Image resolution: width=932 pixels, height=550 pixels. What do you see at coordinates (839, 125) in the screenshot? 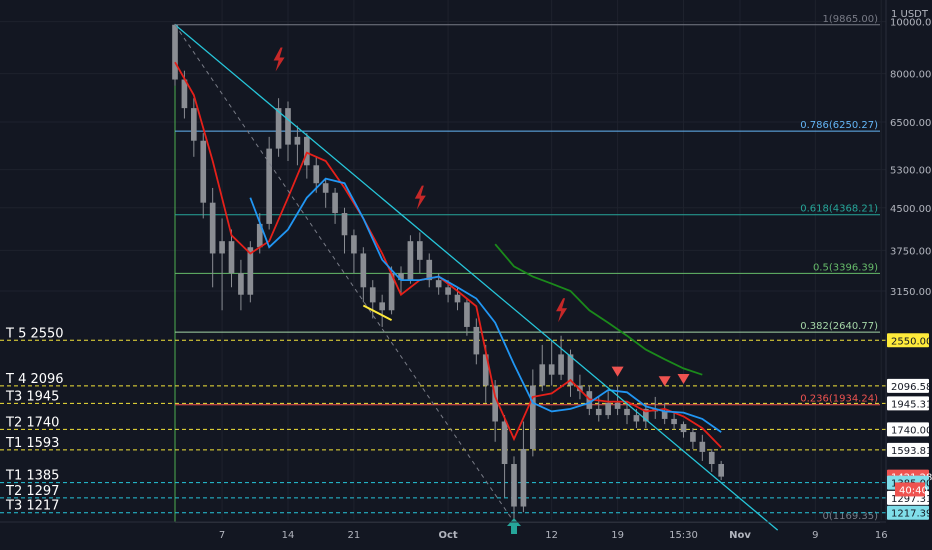
I see `fib-level-label: 0.786(6250.27)` at bounding box center [839, 125].